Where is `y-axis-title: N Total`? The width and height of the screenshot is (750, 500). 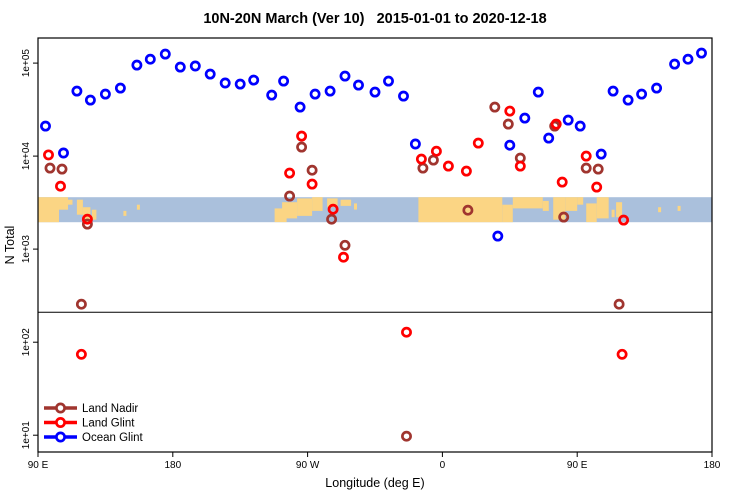 y-axis-title: N Total is located at coordinates (10, 245).